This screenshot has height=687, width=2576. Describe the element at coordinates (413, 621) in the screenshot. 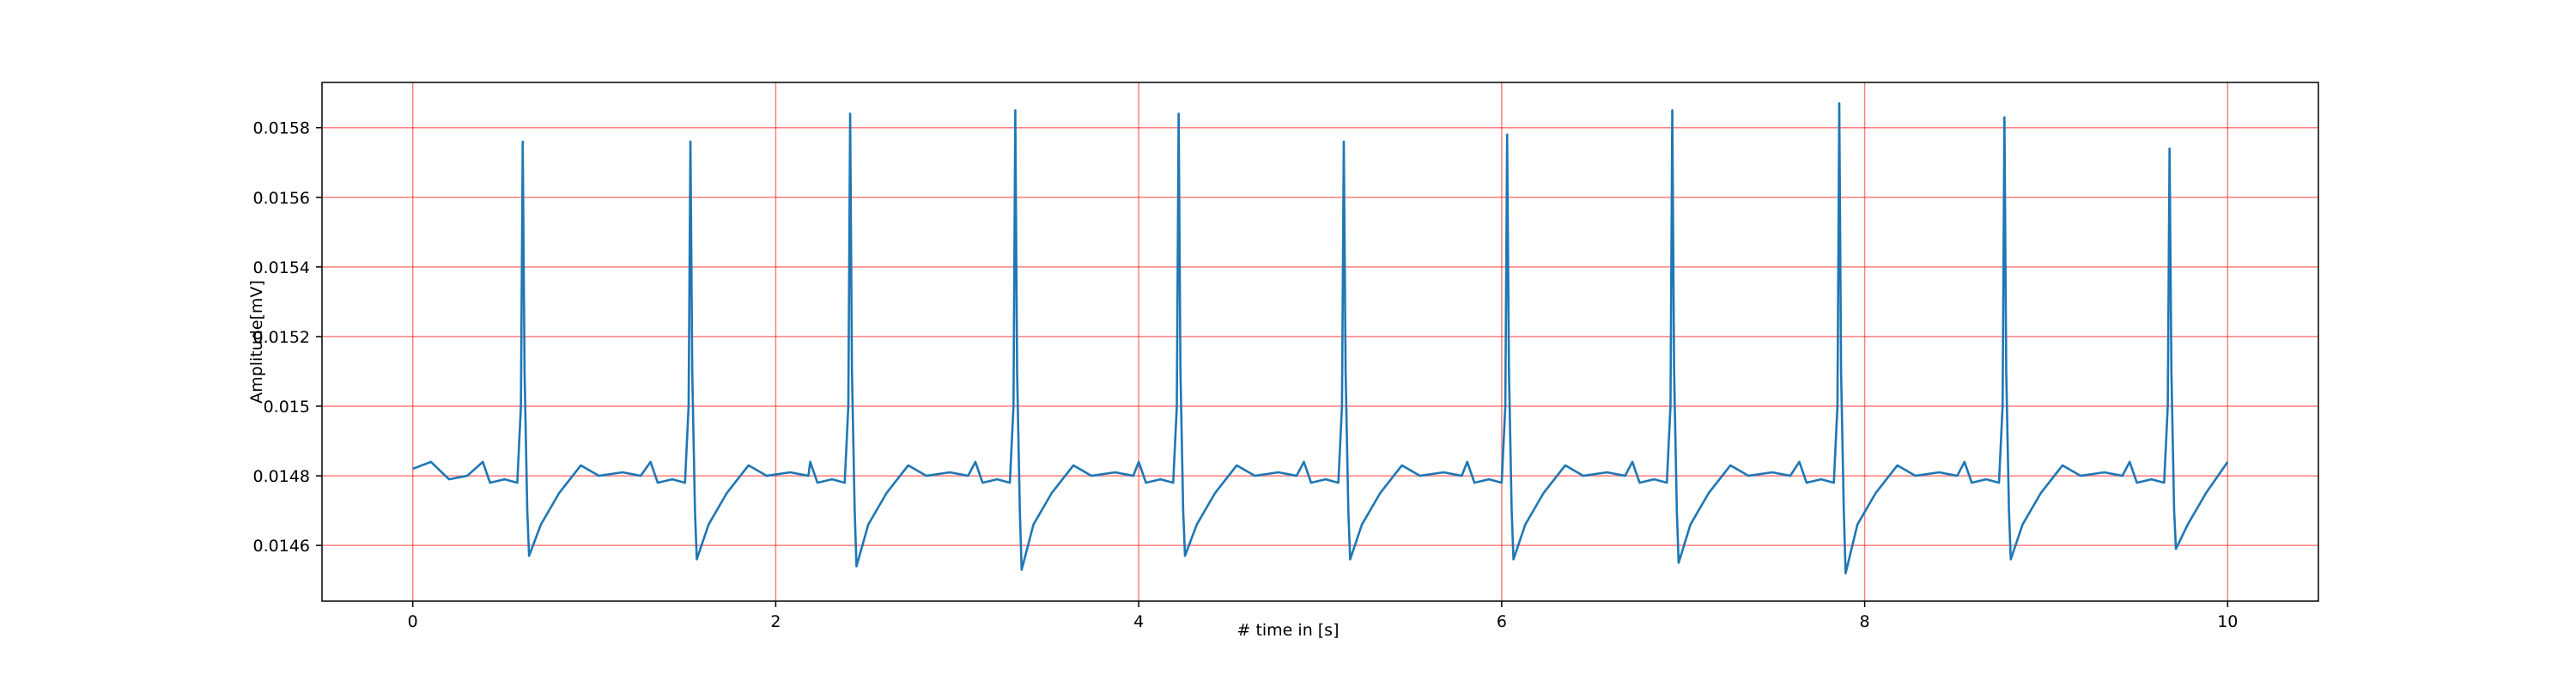

I see `x-tick-label: 0` at that location.